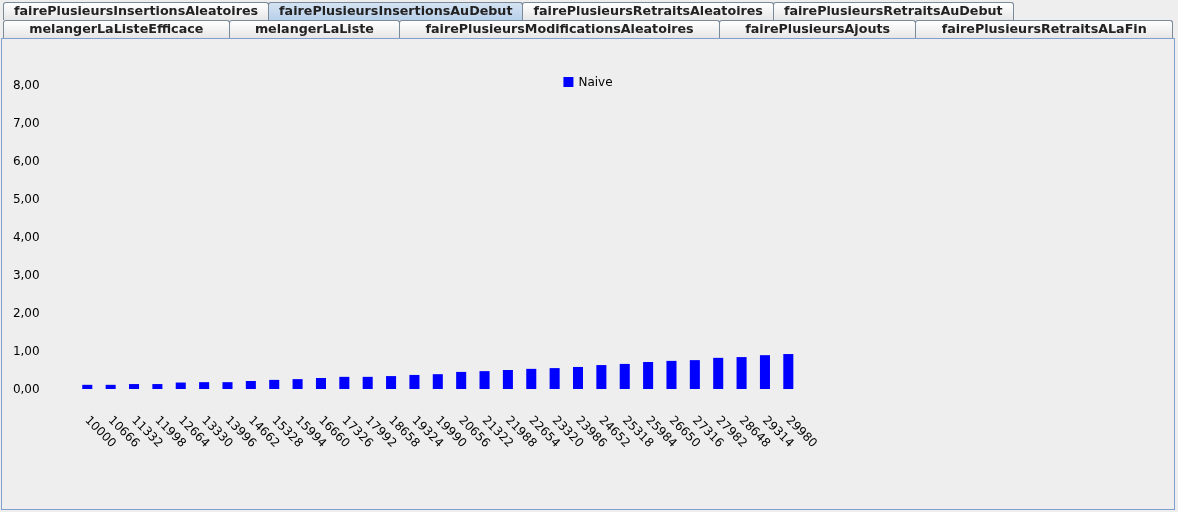 Image resolution: width=1178 pixels, height=512 pixels. Describe the element at coordinates (314, 29) in the screenshot. I see `tab: melangerLaListe` at that location.